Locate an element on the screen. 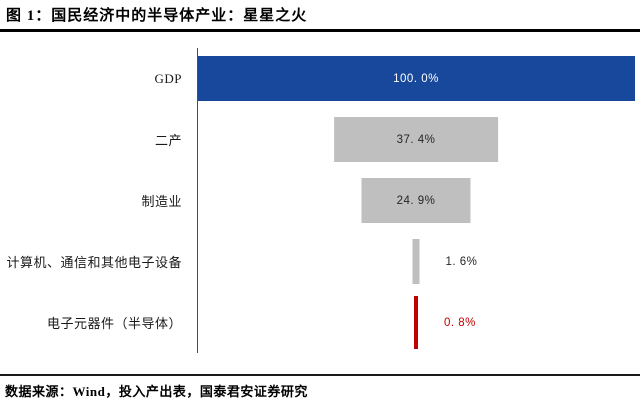 The height and width of the screenshot is (403, 640). category-label: 制造业 is located at coordinates (161, 201).